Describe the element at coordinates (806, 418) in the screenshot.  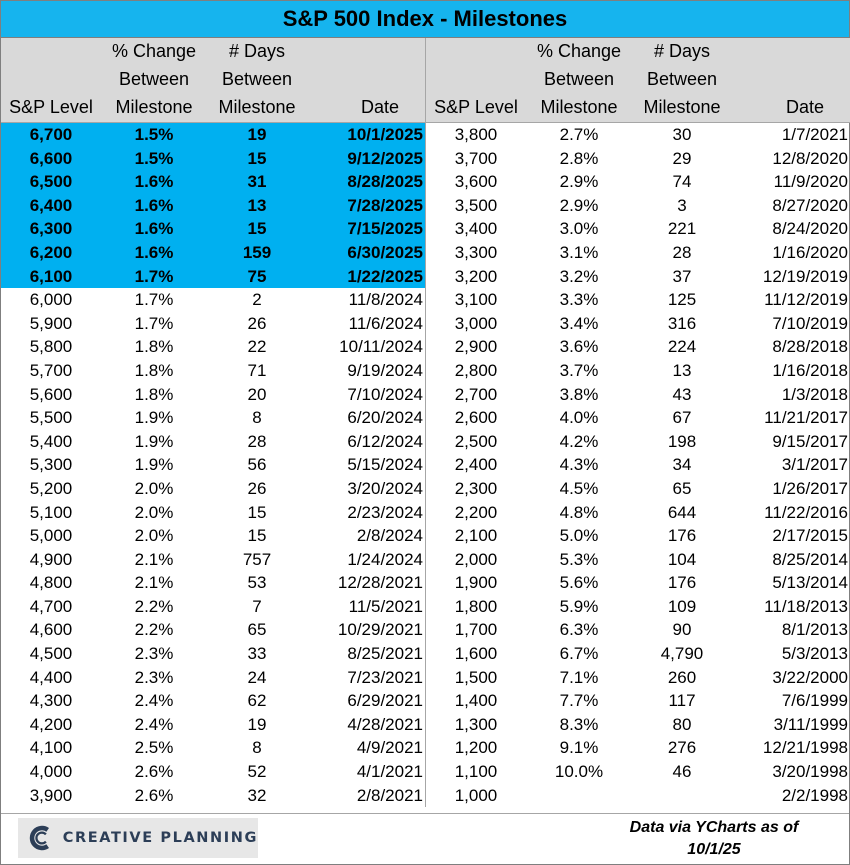
I see `date-cell: 11/21/2017` at that location.